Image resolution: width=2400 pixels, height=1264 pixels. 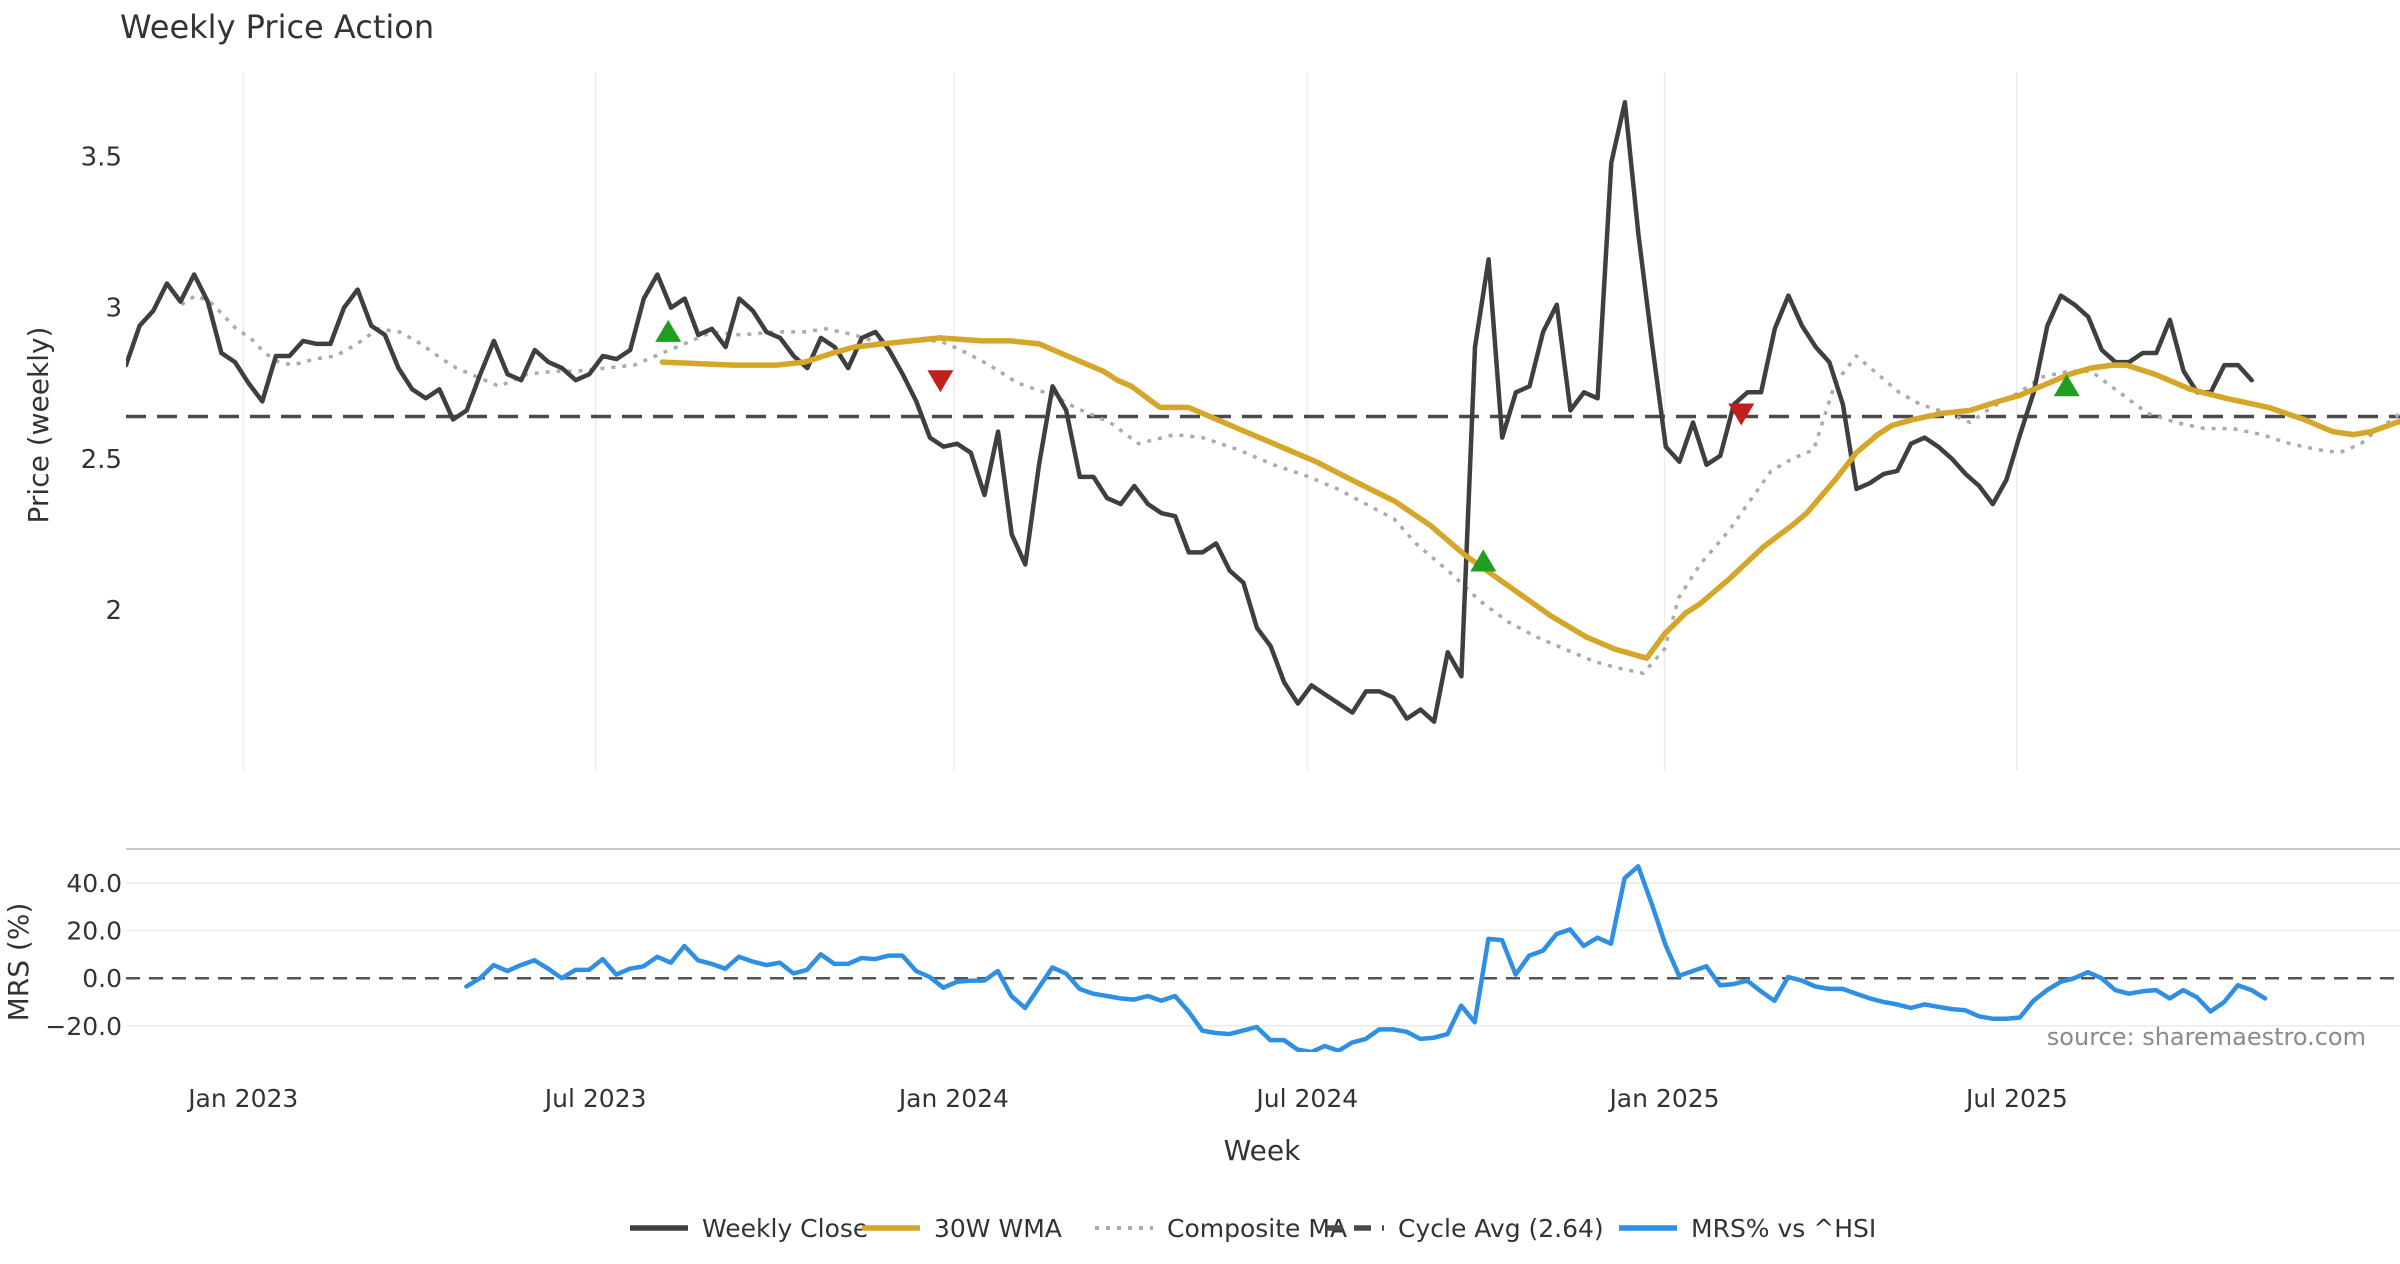 I want to click on price-y-tick-3: 3.5, so click(x=101, y=158).